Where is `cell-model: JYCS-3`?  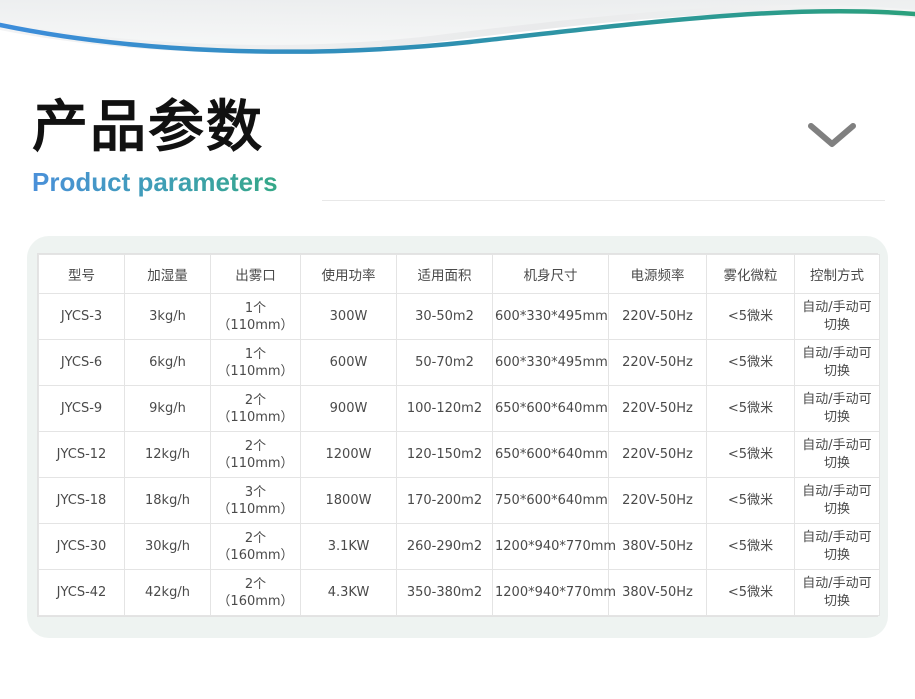
cell-model: JYCS-3 is located at coordinates (81, 316).